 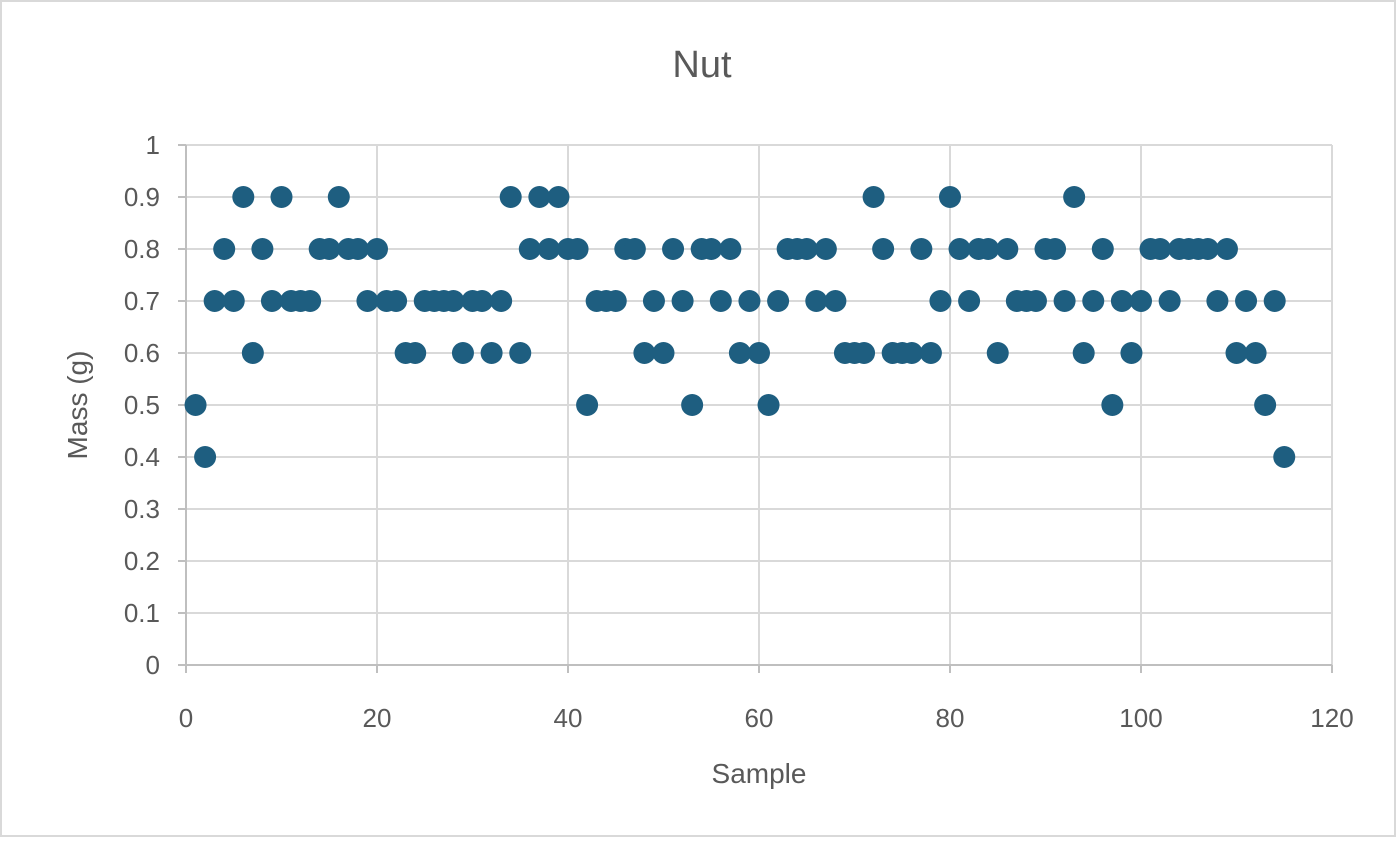 I want to click on x-tick-label: 60, so click(x=759, y=718).